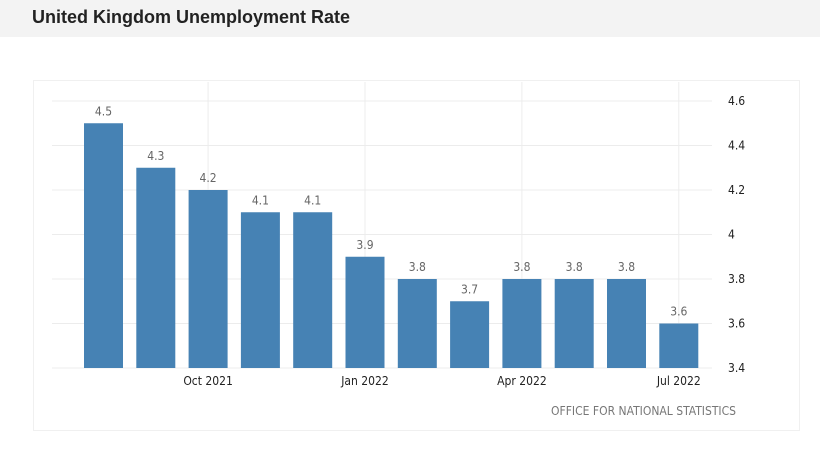  What do you see at coordinates (208, 381) in the screenshot?
I see `x-tick-label: Oct 2021` at bounding box center [208, 381].